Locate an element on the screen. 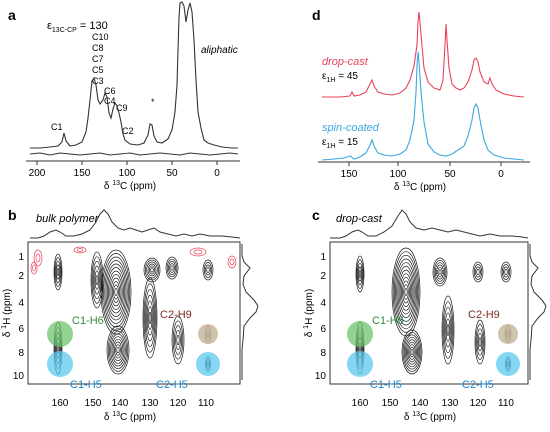 Image resolution: width=550 pixels, height=432 pixels. highlight-c2-h9-b is located at coordinates (208, 334).